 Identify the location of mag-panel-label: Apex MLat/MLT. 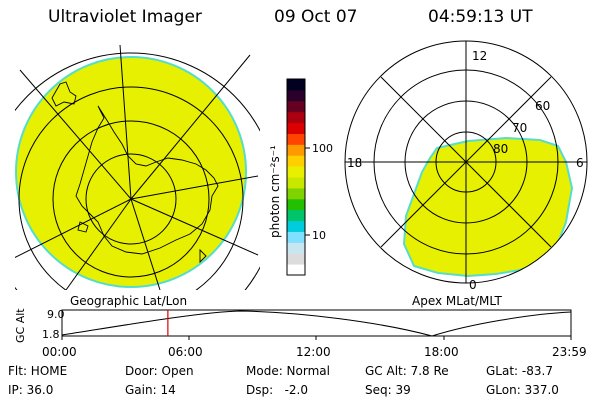
(457, 301).